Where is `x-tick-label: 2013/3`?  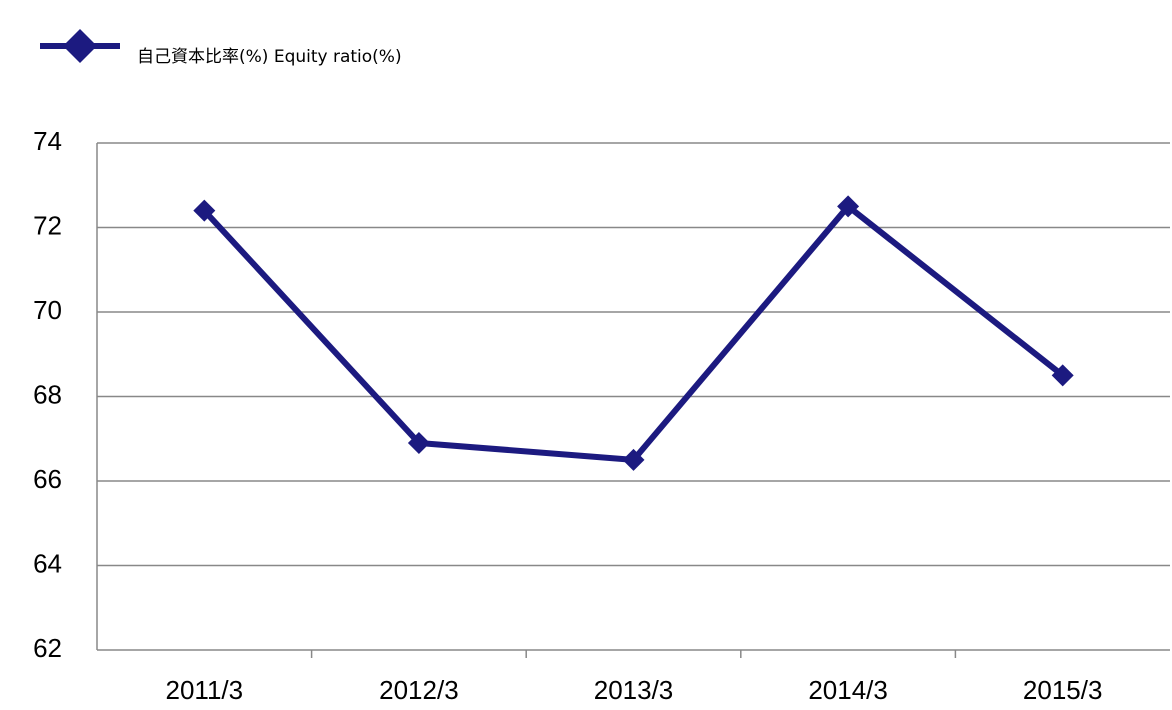 x-tick-label: 2013/3 is located at coordinates (634, 690).